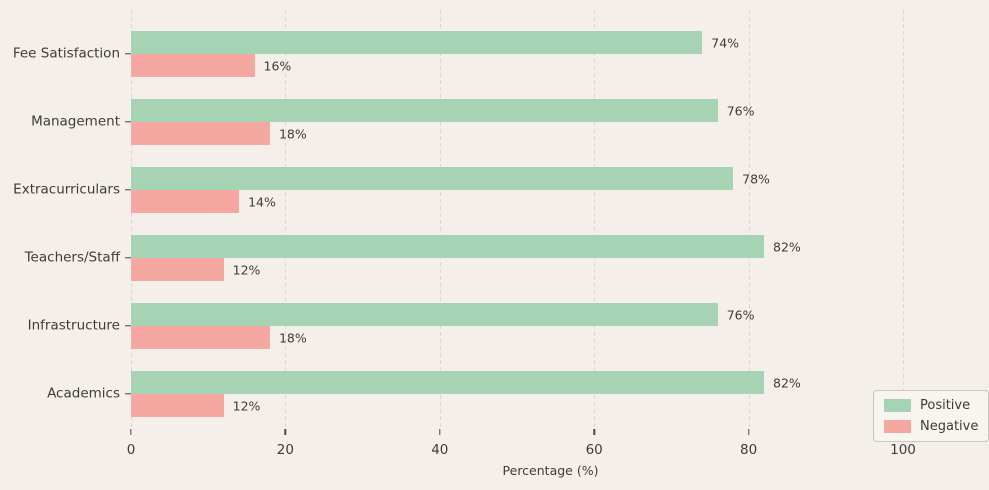 This screenshot has width=989, height=490. Describe the element at coordinates (66, 53) in the screenshot. I see `category-label: Fee Satisfaction` at that location.